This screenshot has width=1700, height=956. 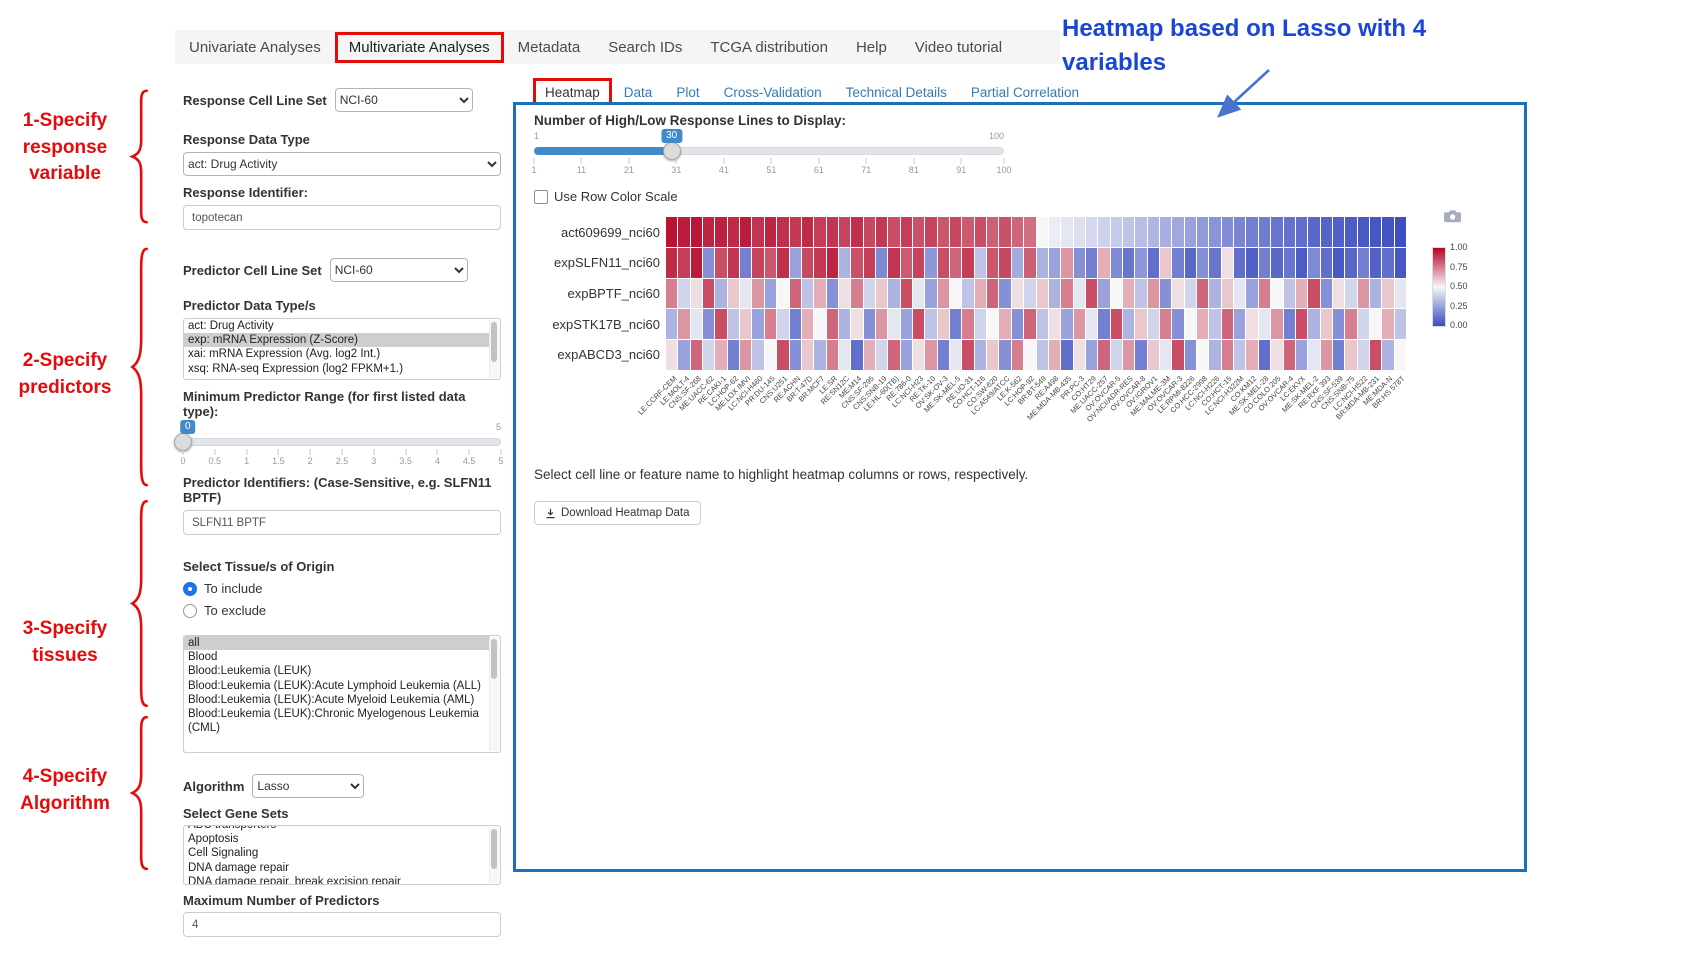 I want to click on listbox-option-dna-damage-repair: DNA damage repair, so click(x=238, y=867).